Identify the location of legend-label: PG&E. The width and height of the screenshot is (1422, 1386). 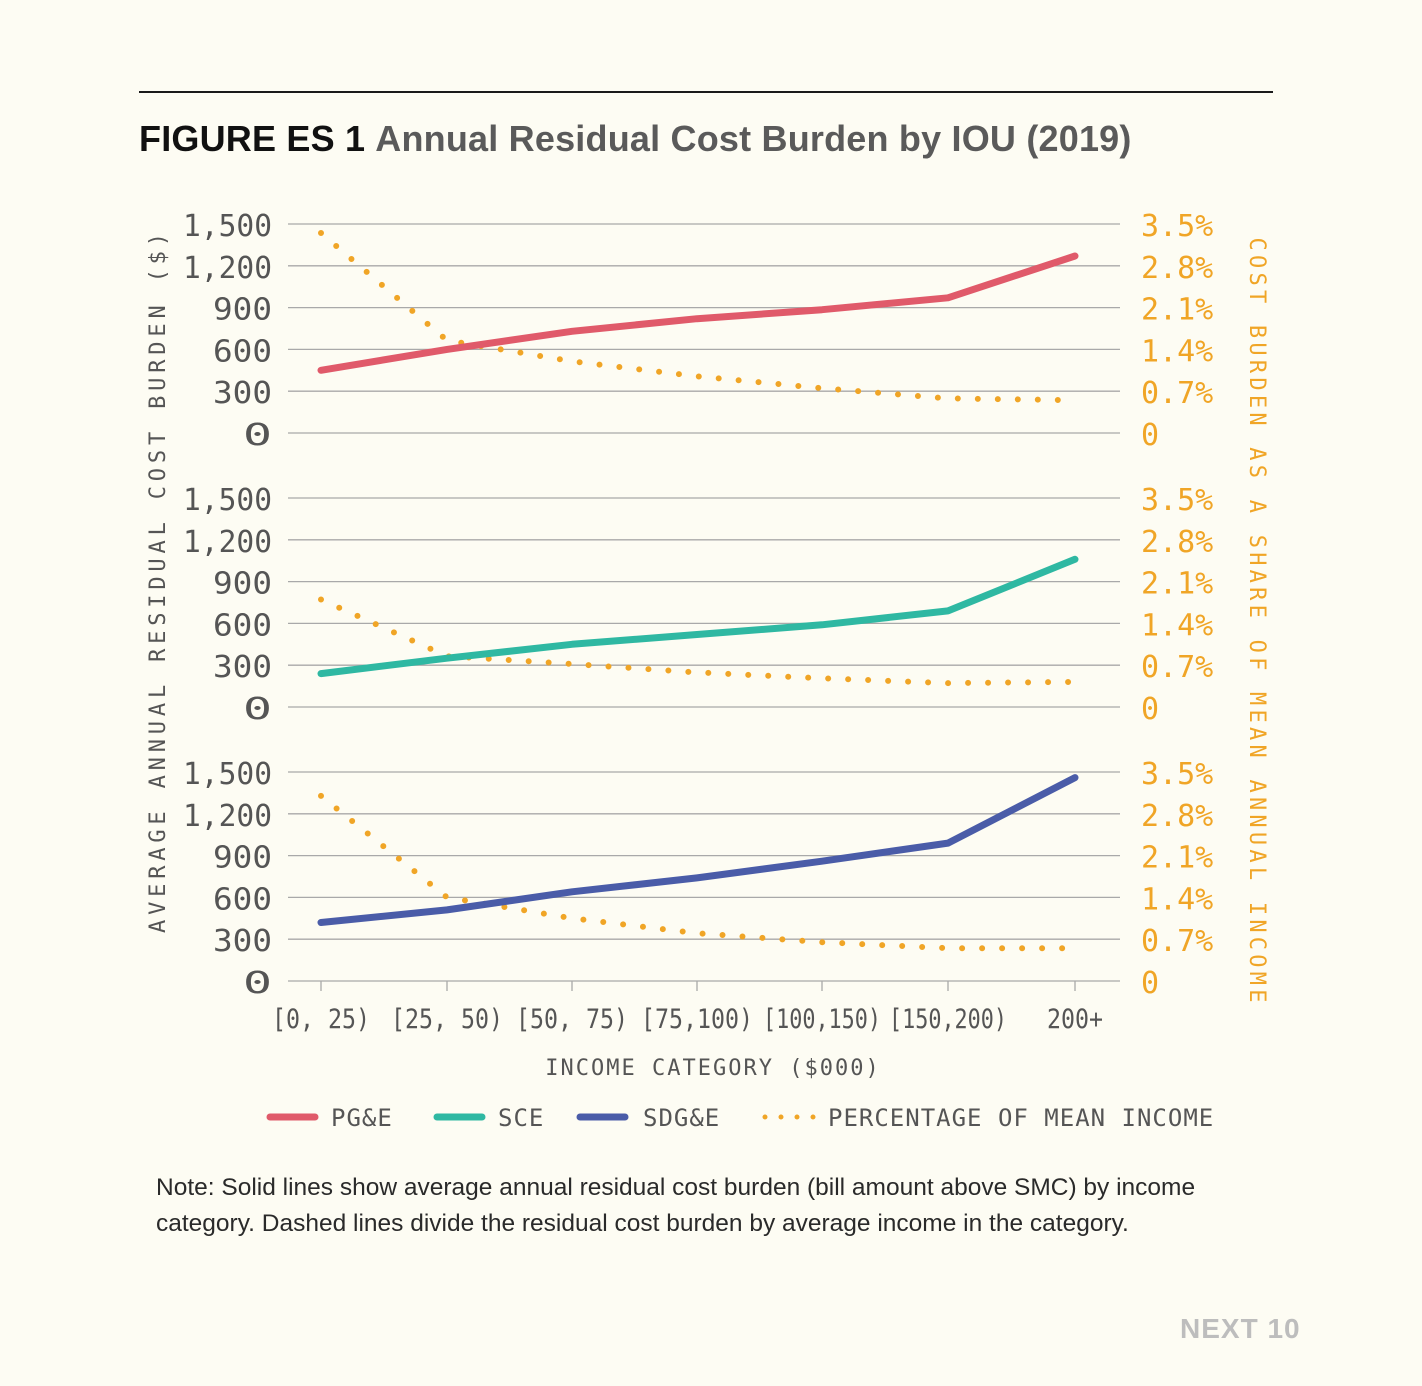
(362, 1118).